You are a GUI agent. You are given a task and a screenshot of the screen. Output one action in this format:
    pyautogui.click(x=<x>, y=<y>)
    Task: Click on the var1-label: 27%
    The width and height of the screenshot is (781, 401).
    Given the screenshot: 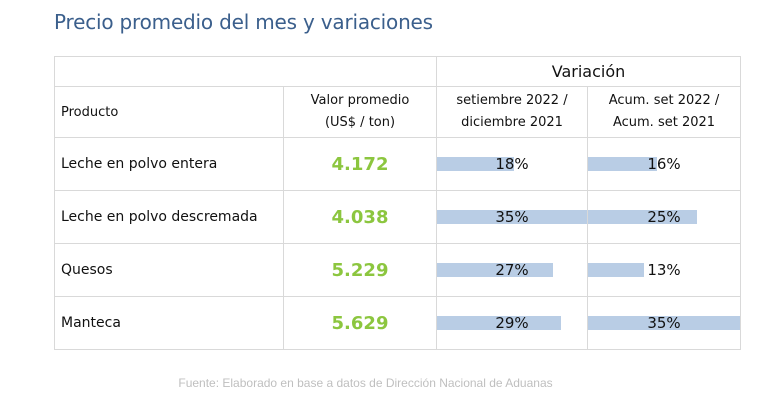 What is the action you would take?
    pyautogui.click(x=512, y=270)
    